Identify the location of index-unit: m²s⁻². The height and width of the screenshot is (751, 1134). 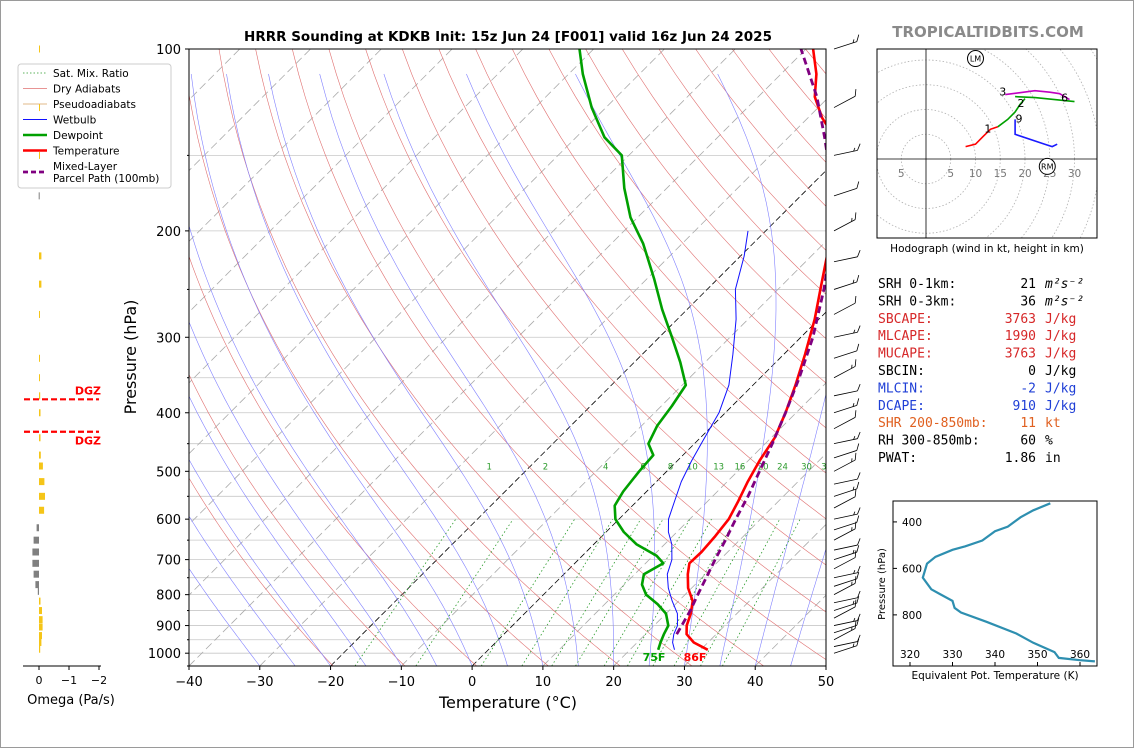
(1064, 301).